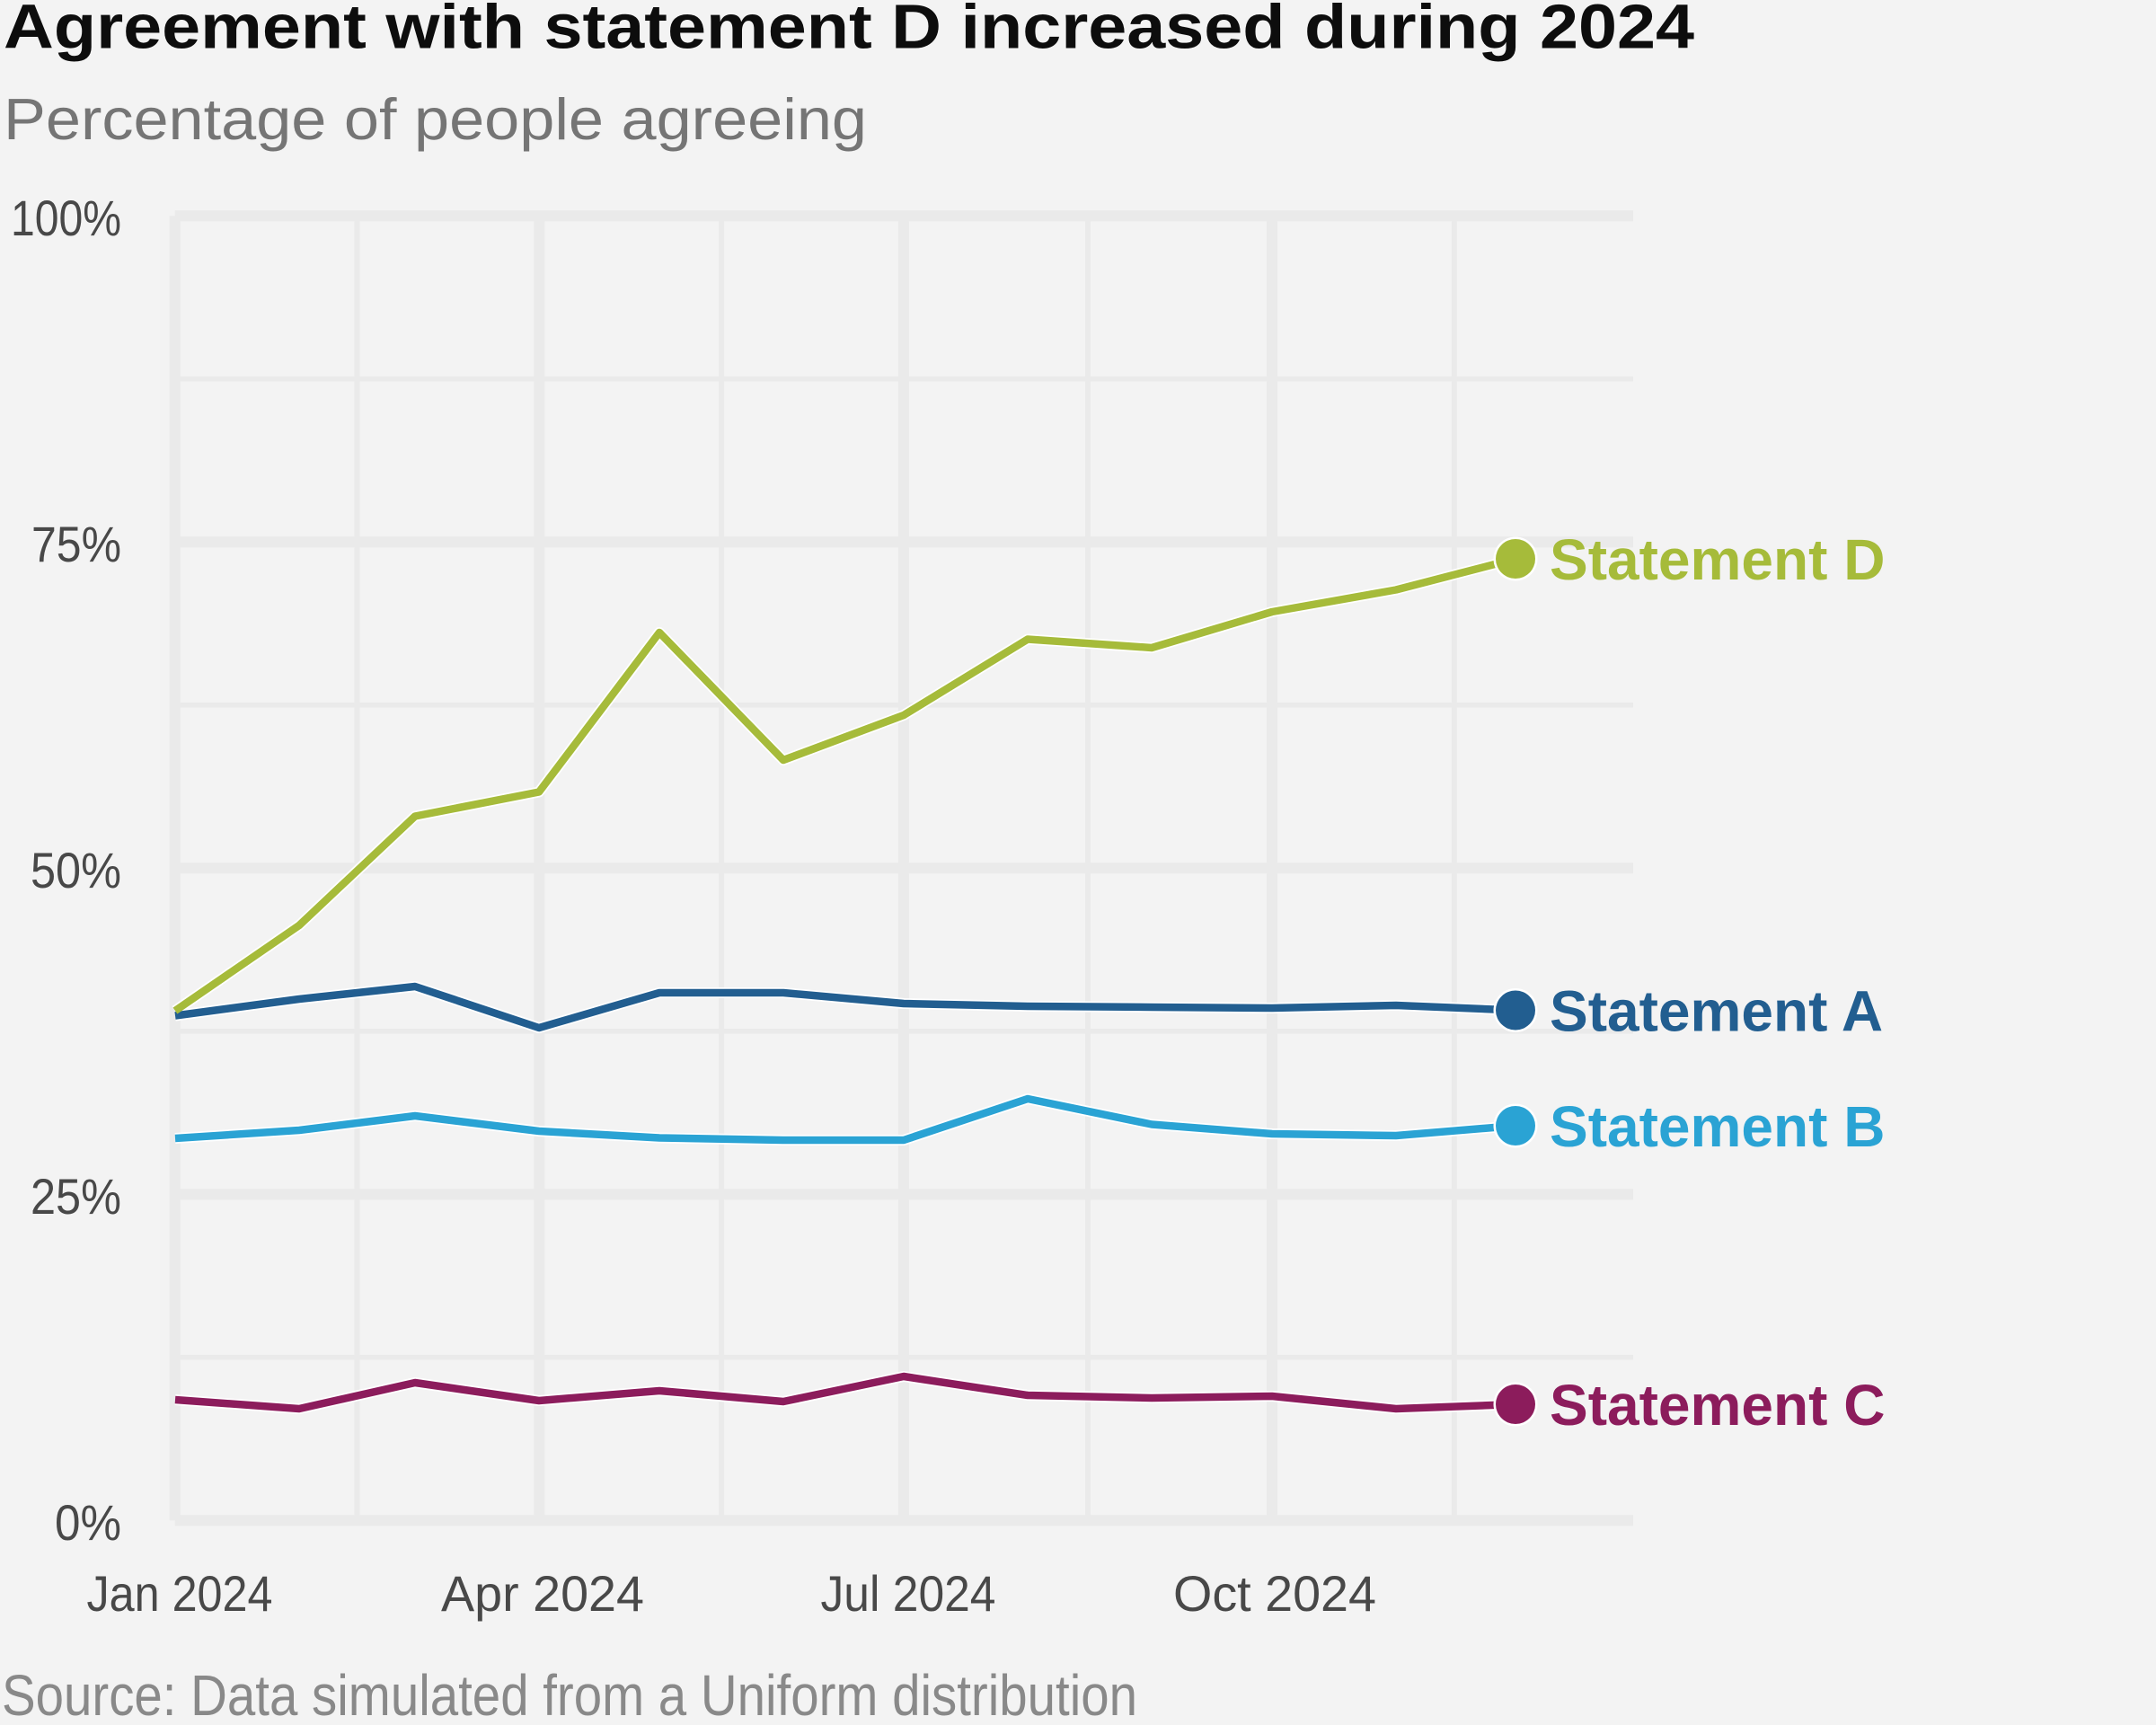 The image size is (2156, 1725). What do you see at coordinates (76, 870) in the screenshot?
I see `svg-text: 50%` at bounding box center [76, 870].